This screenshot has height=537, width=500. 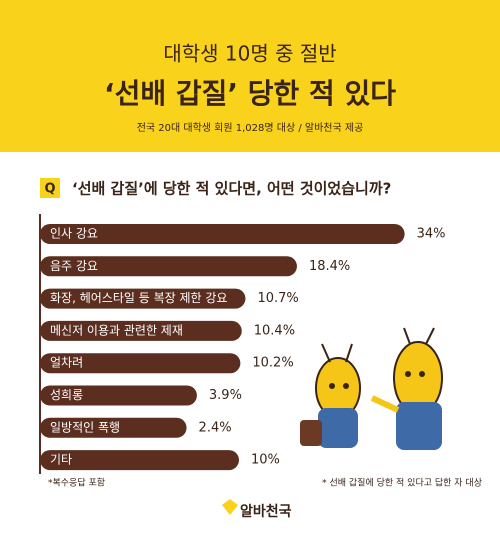 I want to click on headline: ‘선배 갑질’ 당한 적 있다, so click(x=250, y=93).